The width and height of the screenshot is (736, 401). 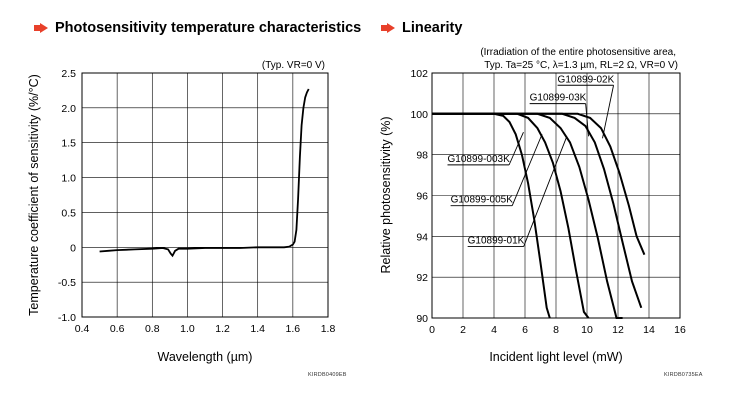 What do you see at coordinates (68, 144) in the screenshot?
I see `y-tick-label: 1.5` at bounding box center [68, 144].